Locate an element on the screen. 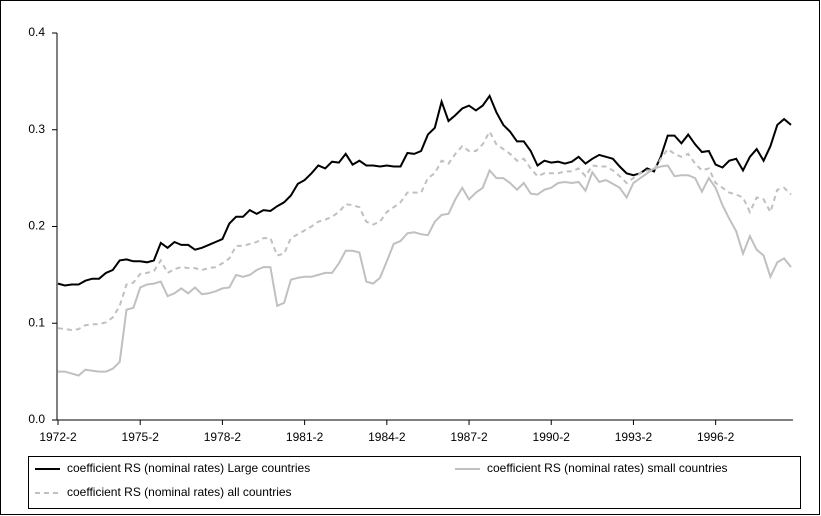 Image resolution: width=821 pixels, height=516 pixels. y-tick-label: 0.0 is located at coordinates (36, 419).